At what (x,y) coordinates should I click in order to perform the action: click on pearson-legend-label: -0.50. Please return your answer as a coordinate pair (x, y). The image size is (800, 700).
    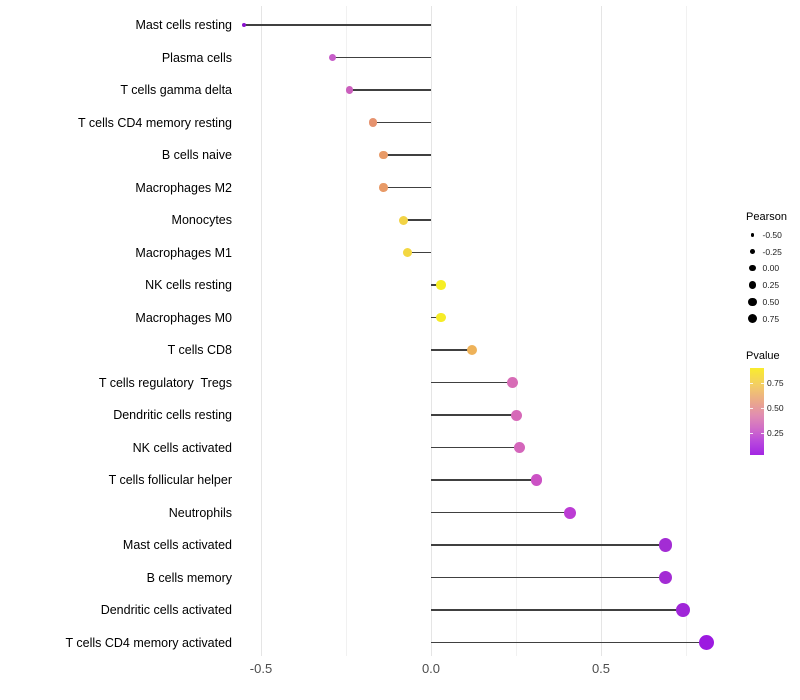
    Looking at the image, I should click on (772, 235).